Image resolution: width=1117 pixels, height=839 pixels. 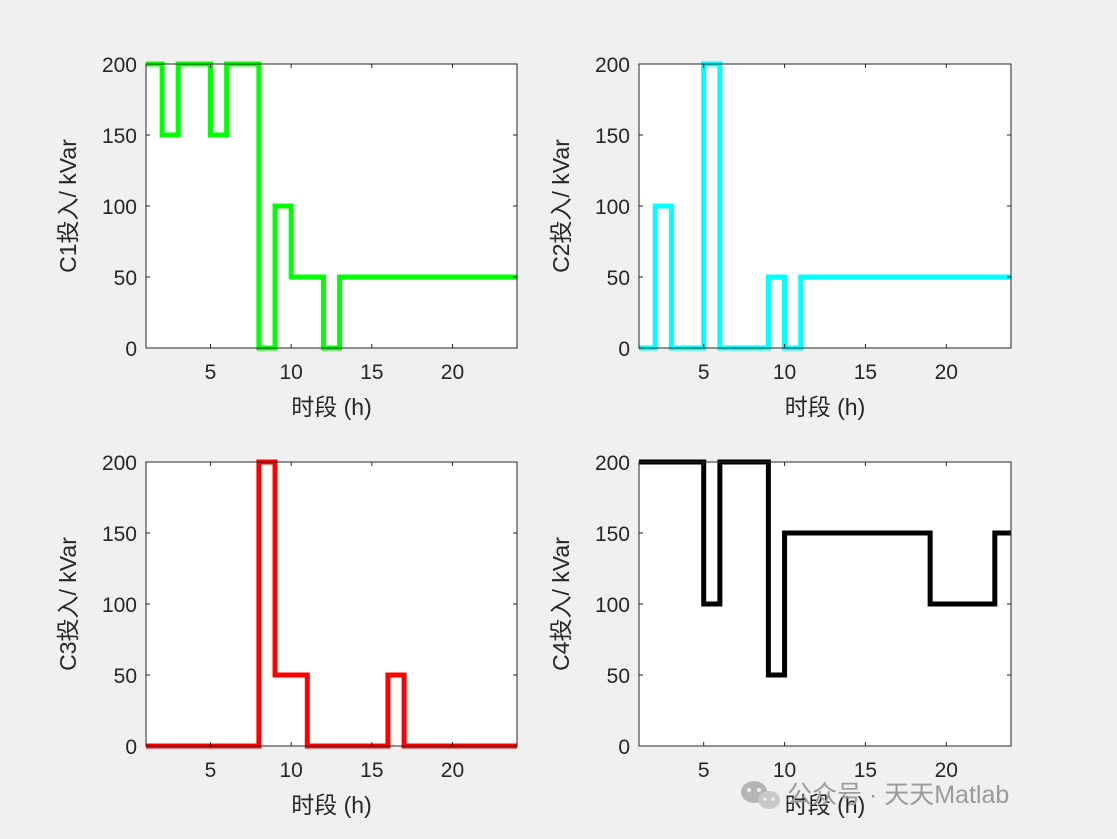 What do you see at coordinates (898, 795) in the screenshot?
I see `watermark-text: 公众号 · 天天Matlab` at bounding box center [898, 795].